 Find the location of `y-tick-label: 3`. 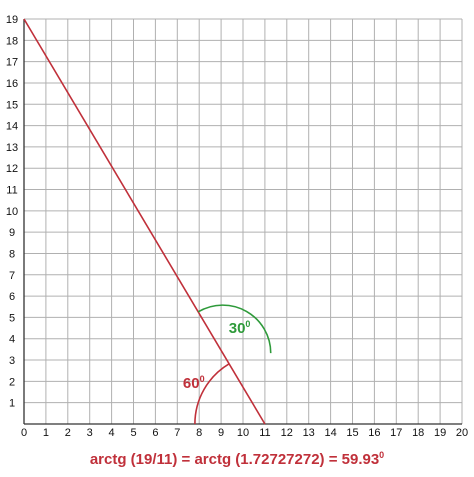

y-tick-label: 3 is located at coordinates (12, 361).